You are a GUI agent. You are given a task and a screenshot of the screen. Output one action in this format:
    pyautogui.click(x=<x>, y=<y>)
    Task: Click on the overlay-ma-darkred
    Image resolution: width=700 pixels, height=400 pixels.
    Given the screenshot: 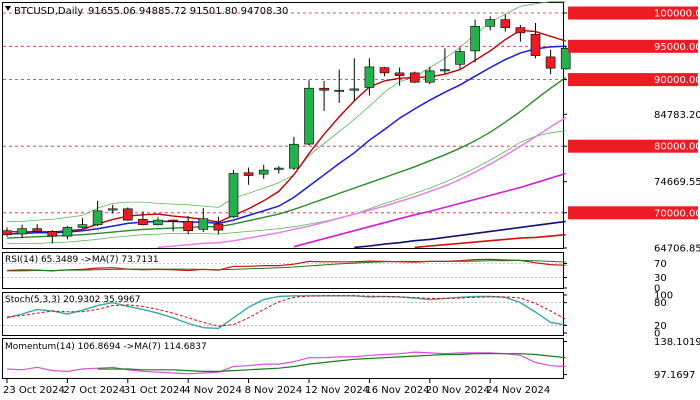 What is the action you would take?
    pyautogui.click(x=490, y=241)
    